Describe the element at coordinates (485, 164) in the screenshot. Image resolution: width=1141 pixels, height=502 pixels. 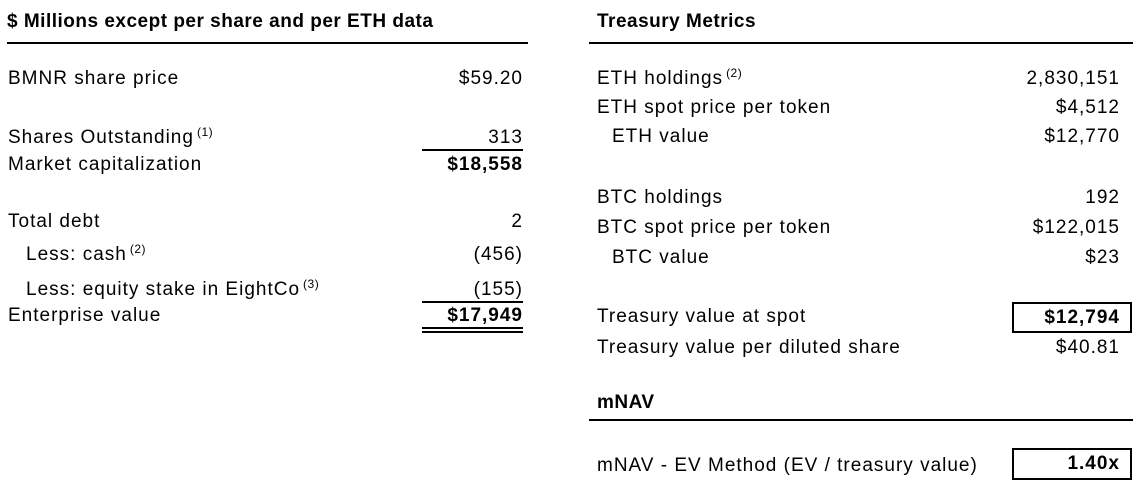
I see `row-value: $18,558` at that location.